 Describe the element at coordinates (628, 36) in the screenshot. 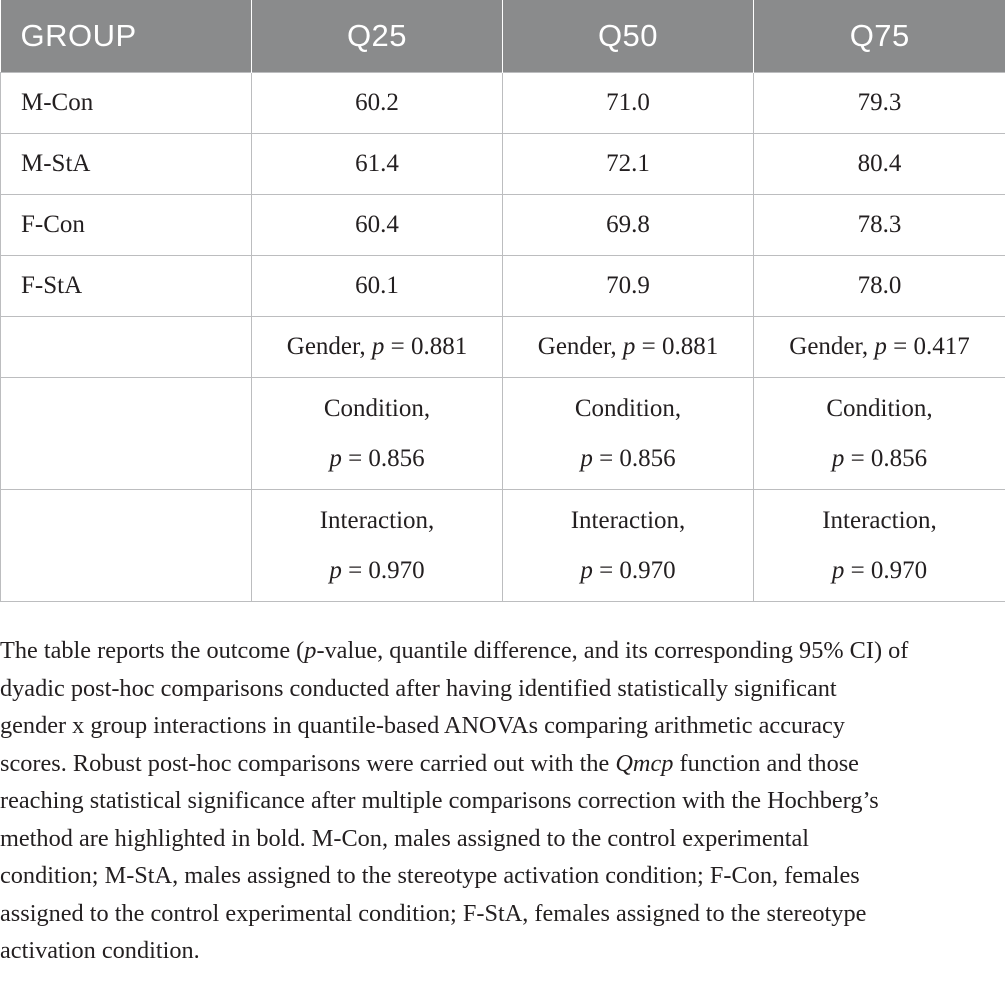

I see `header-q50: Q50` at that location.